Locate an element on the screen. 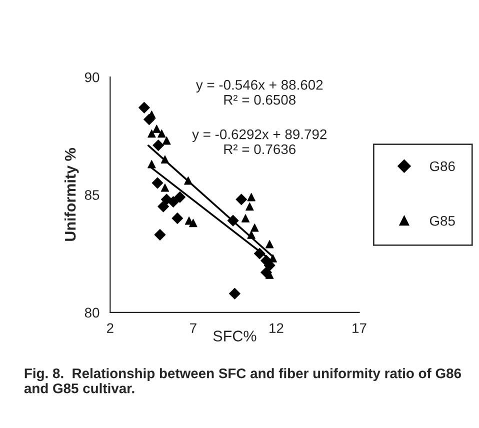  x-tick-label: 2 is located at coordinates (110, 328).